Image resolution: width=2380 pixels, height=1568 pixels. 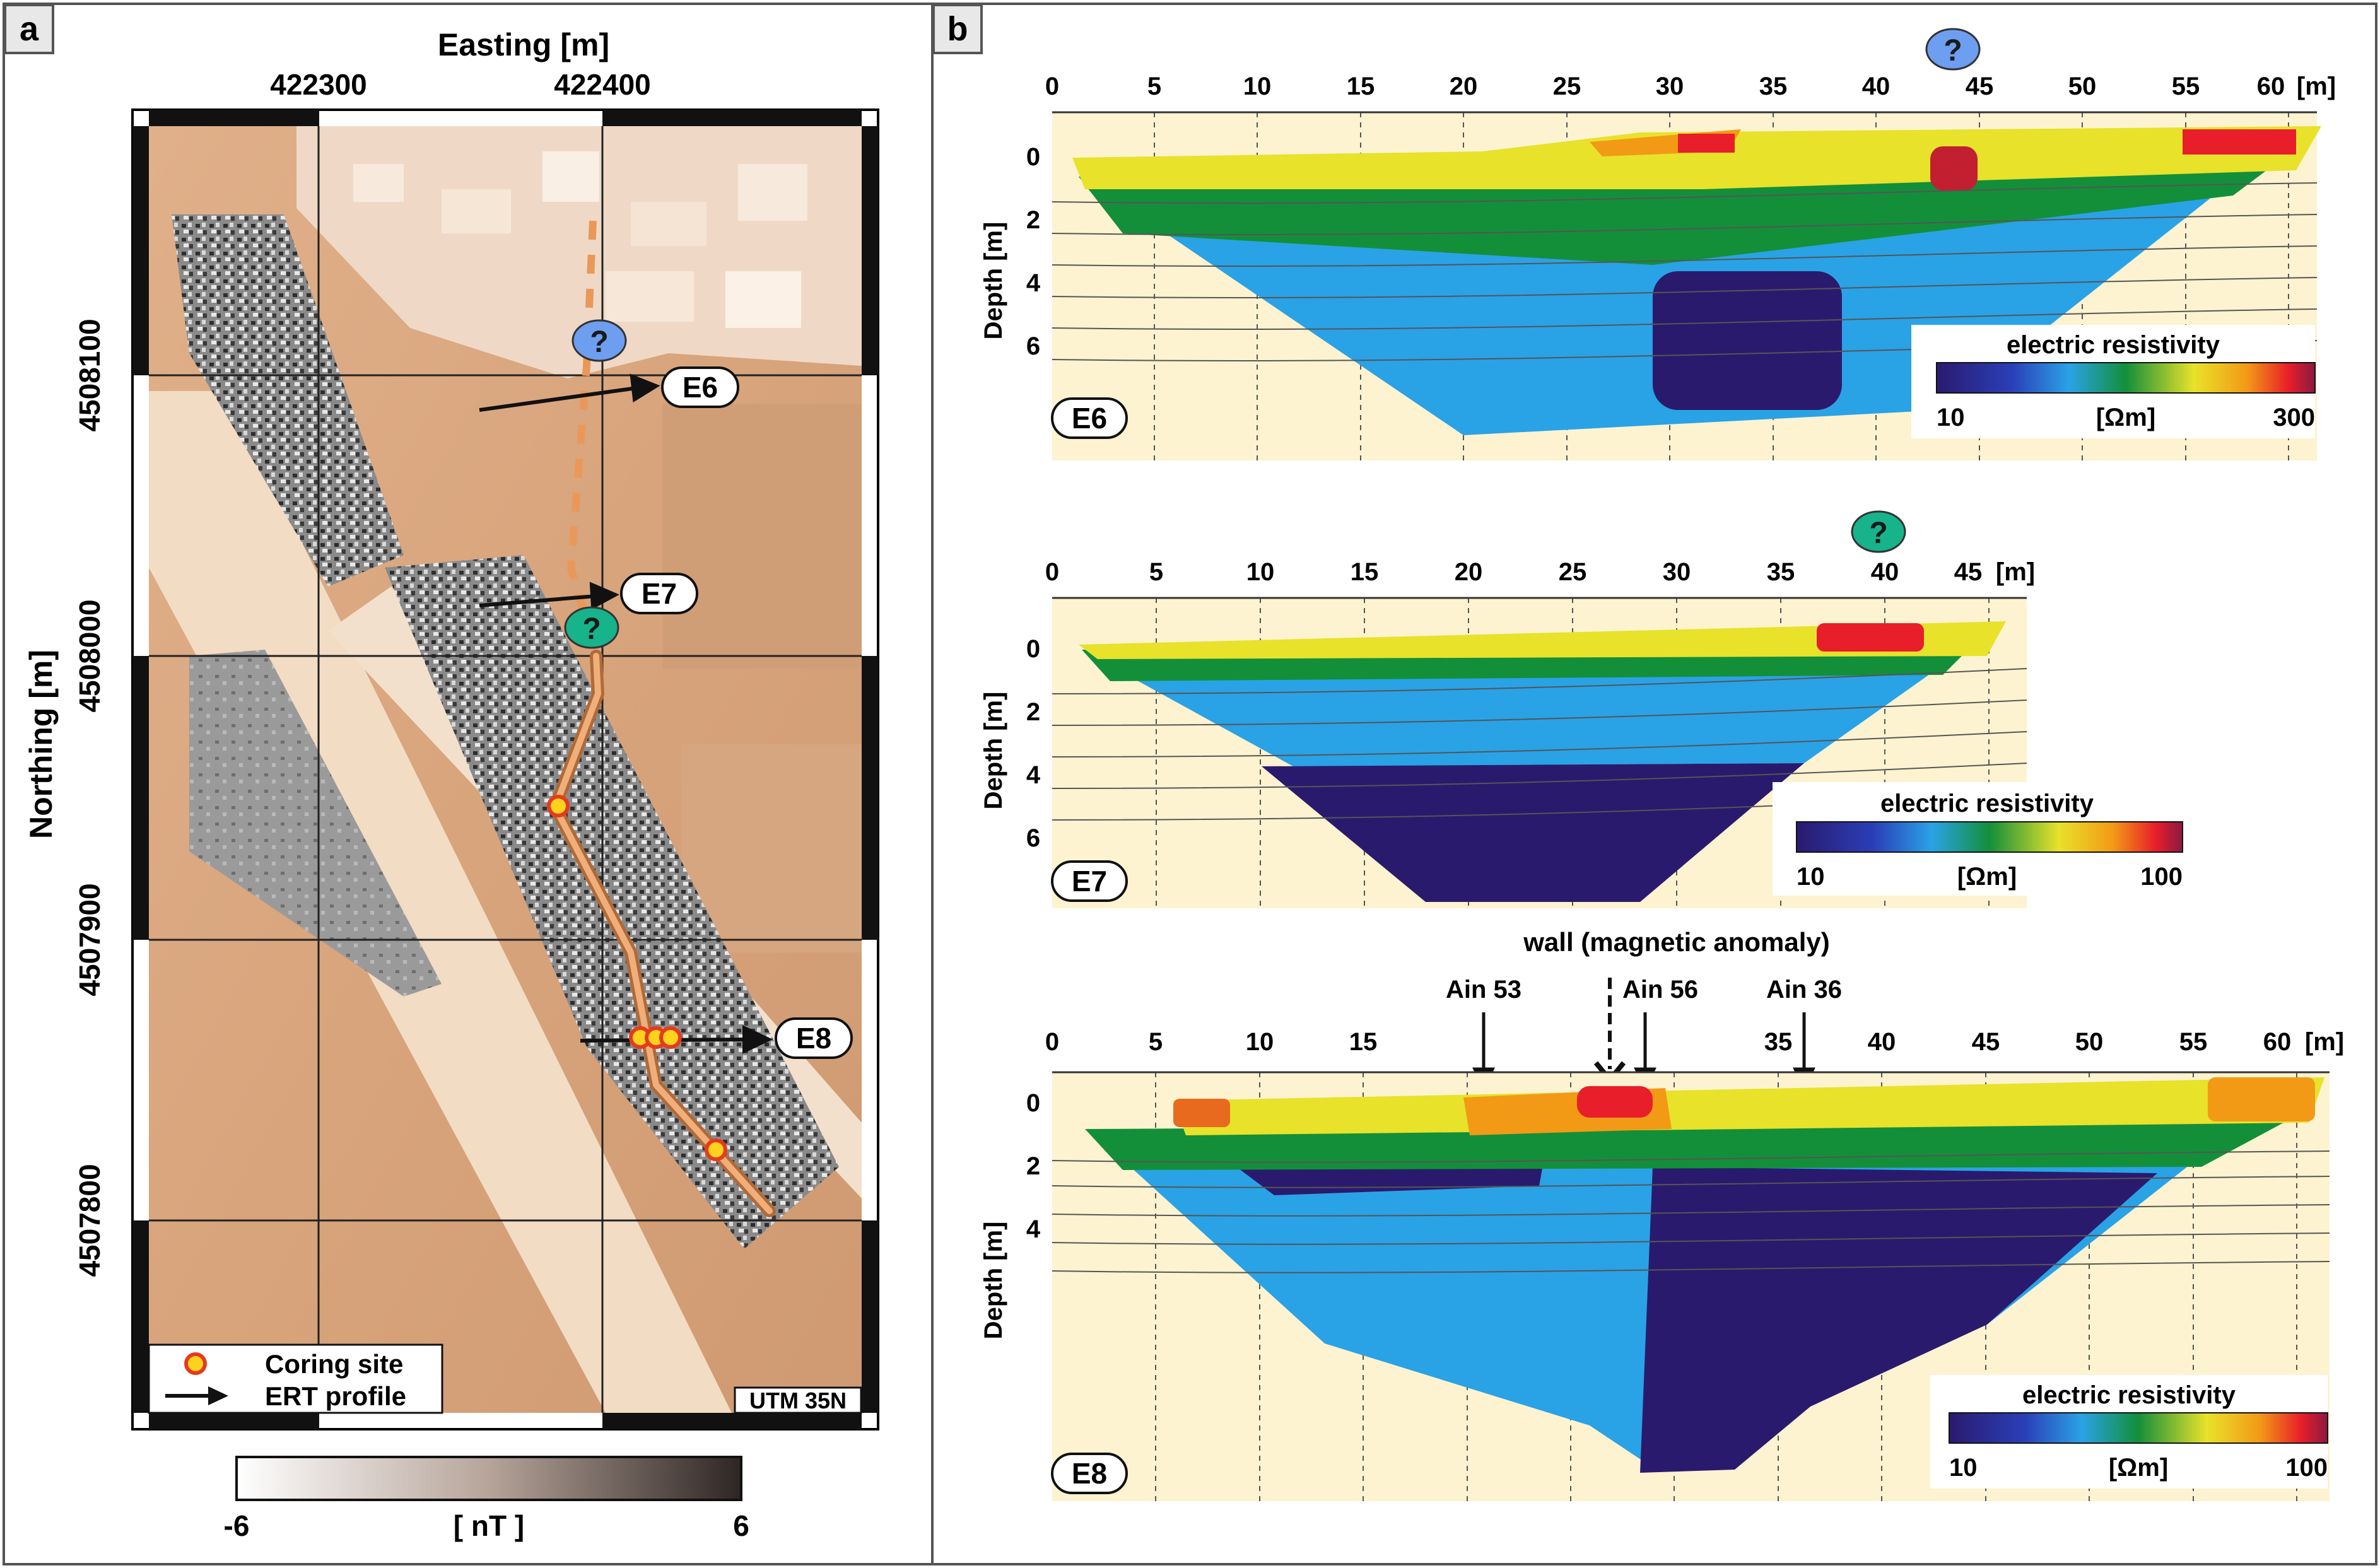 What do you see at coordinates (1010, 252) in the screenshot?
I see `e6-y-axis: Depth [m] 0 2 4 6` at bounding box center [1010, 252].